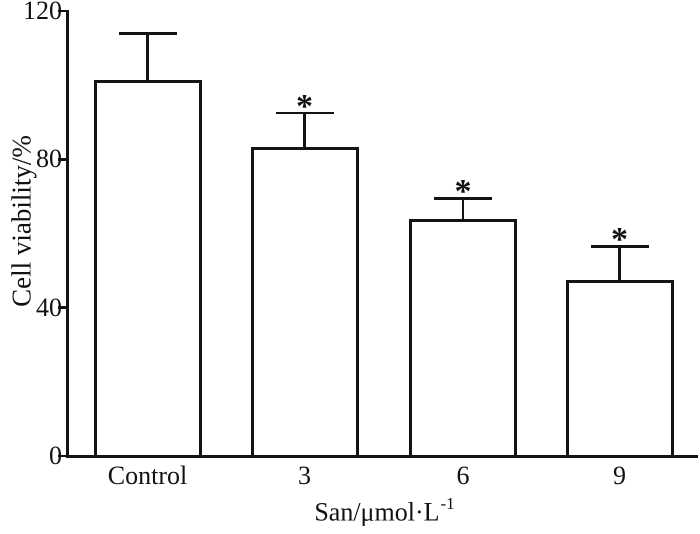 The width and height of the screenshot is (700, 534). What do you see at coordinates (447, 503) in the screenshot?
I see `x-axis-title-superscript: -1` at bounding box center [447, 503].